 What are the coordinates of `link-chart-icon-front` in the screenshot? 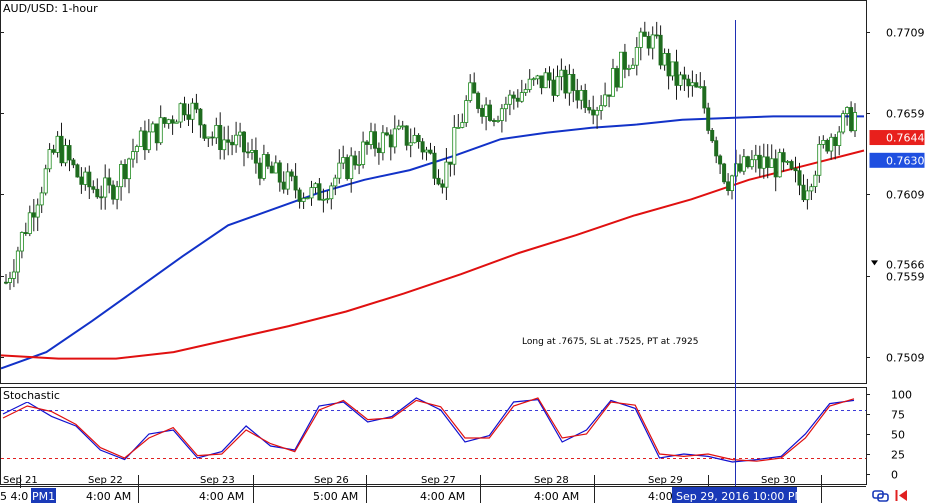 It's located at (883, 497).